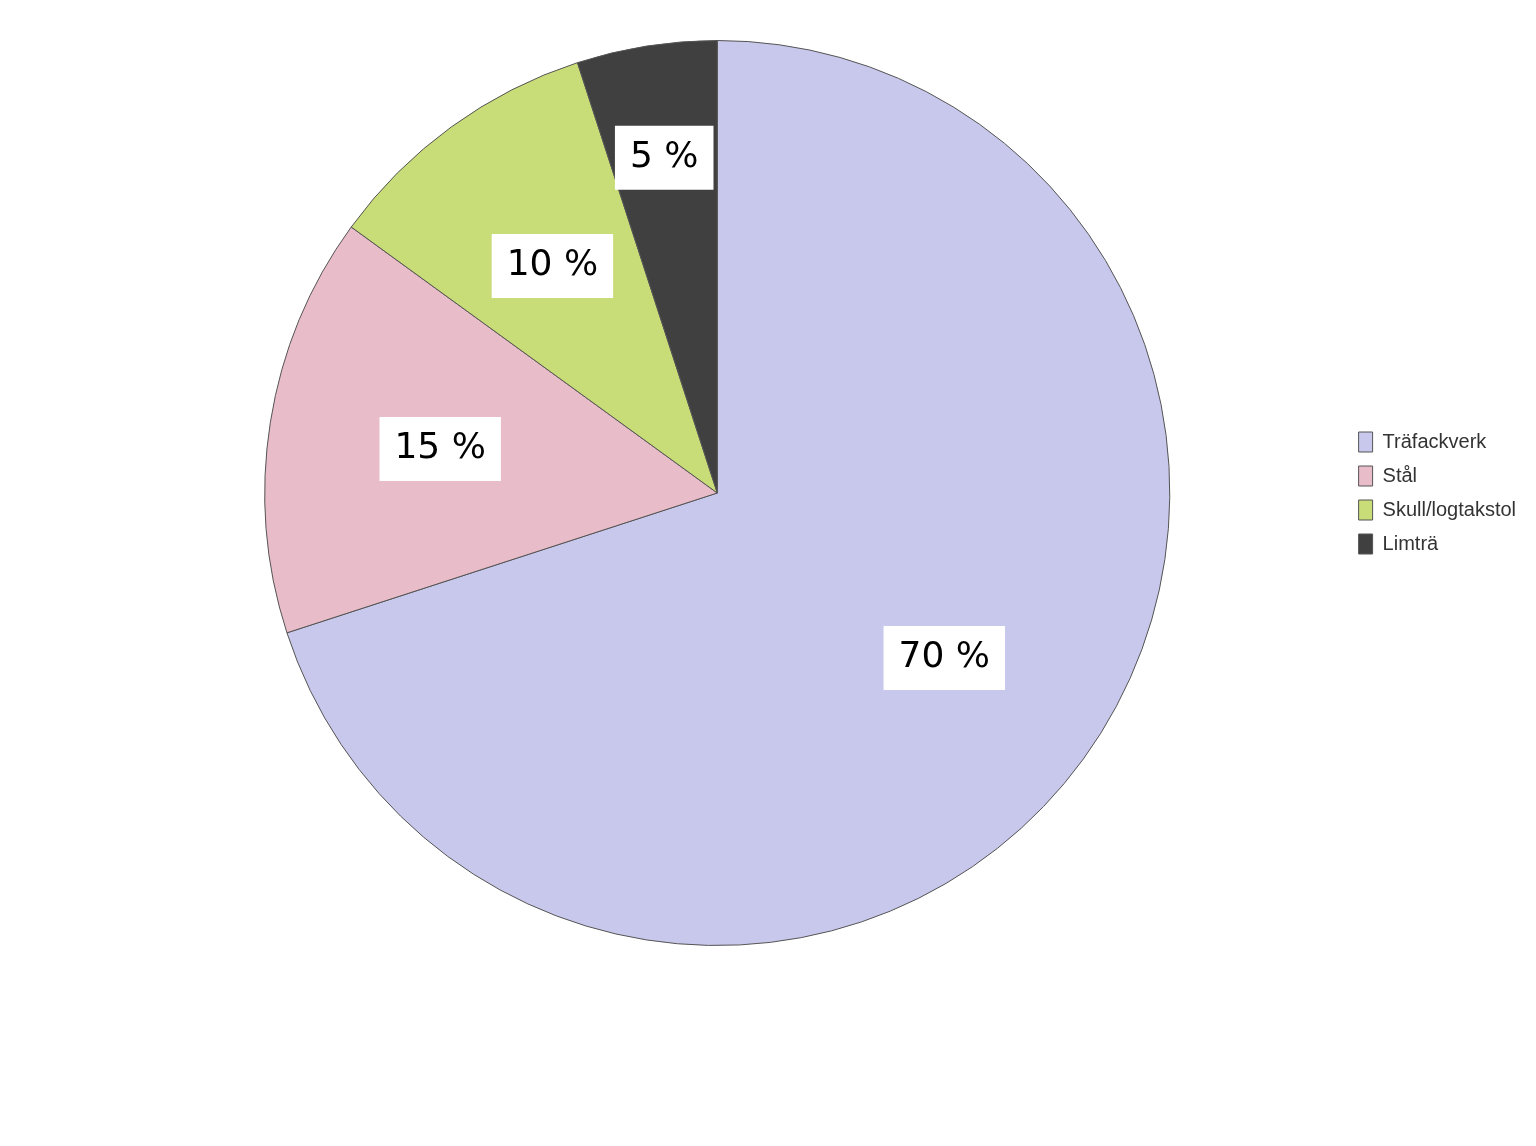  Describe the element at coordinates (1411, 542) in the screenshot. I see `legend-label: Limträ` at that location.